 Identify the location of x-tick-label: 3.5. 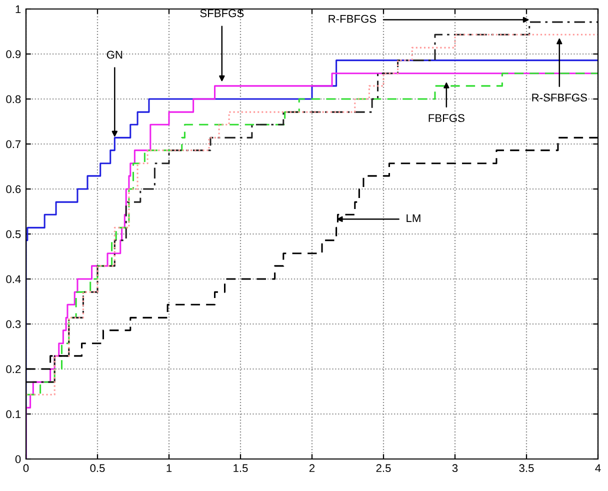
(526, 468).